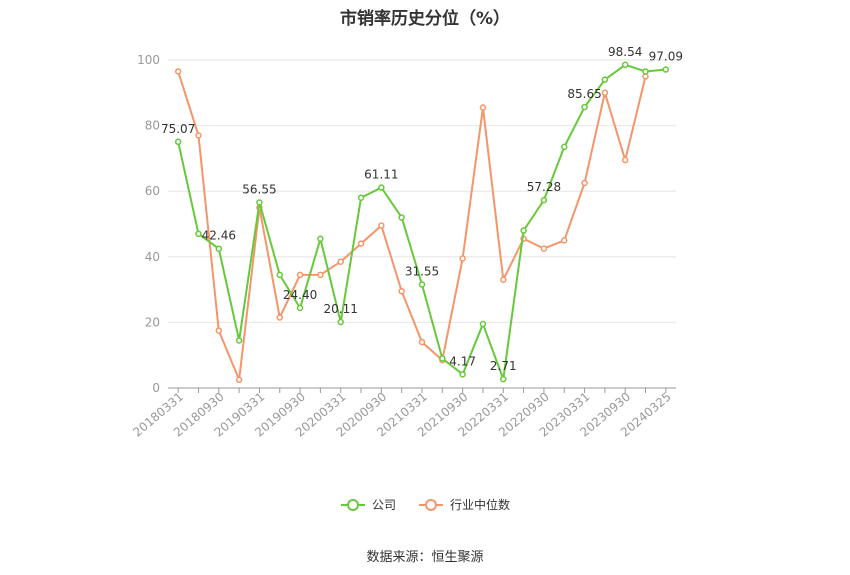  Describe the element at coordinates (341, 309) in the screenshot. I see `data-label: 20.11` at that location.